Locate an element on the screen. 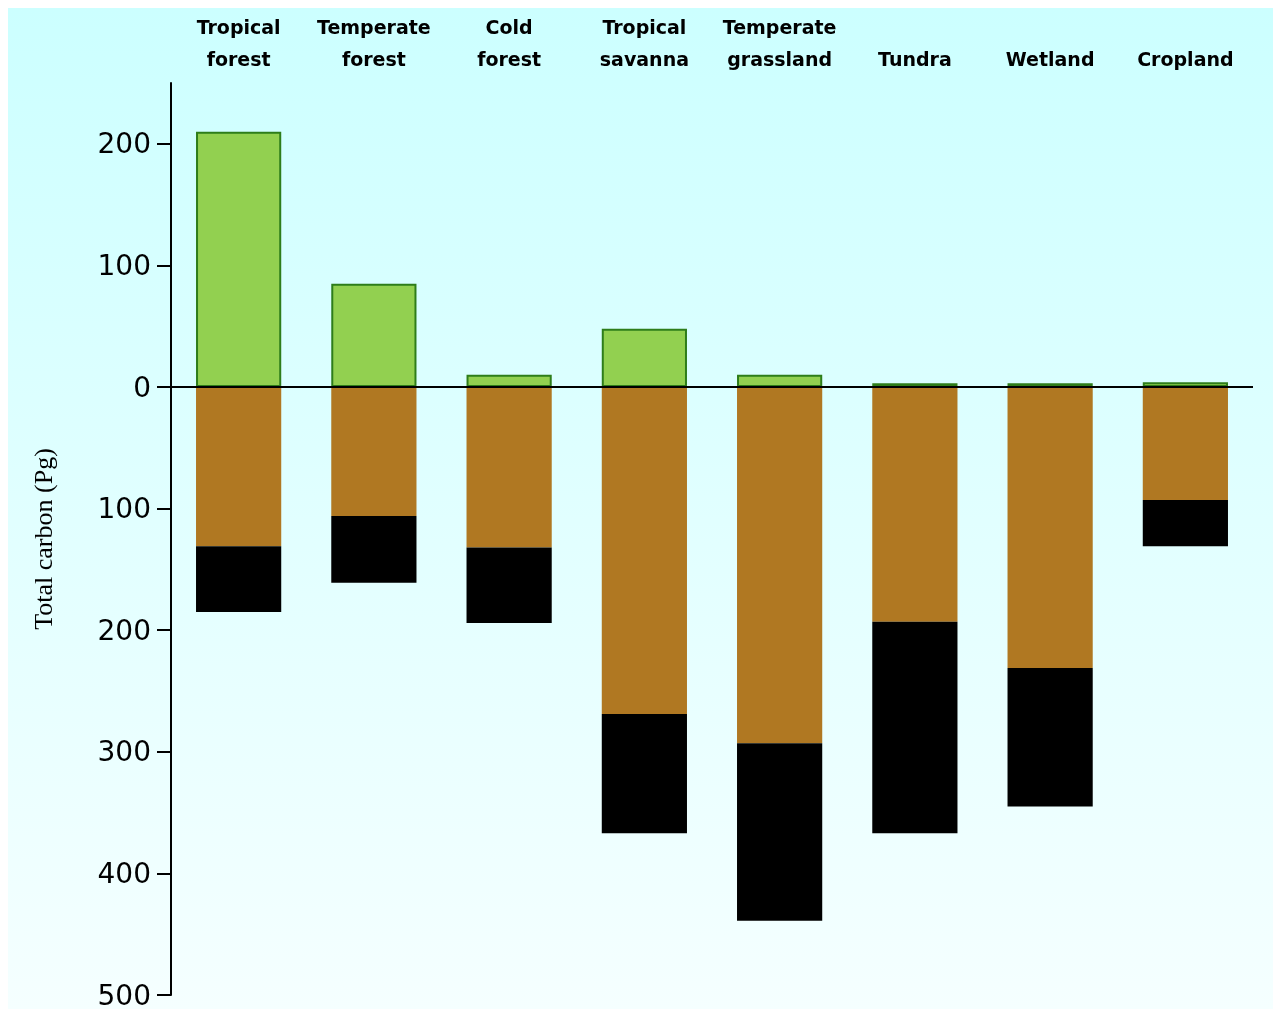 The image size is (1281, 1017). x-tick-label: Tropical forest is located at coordinates (238, 43).